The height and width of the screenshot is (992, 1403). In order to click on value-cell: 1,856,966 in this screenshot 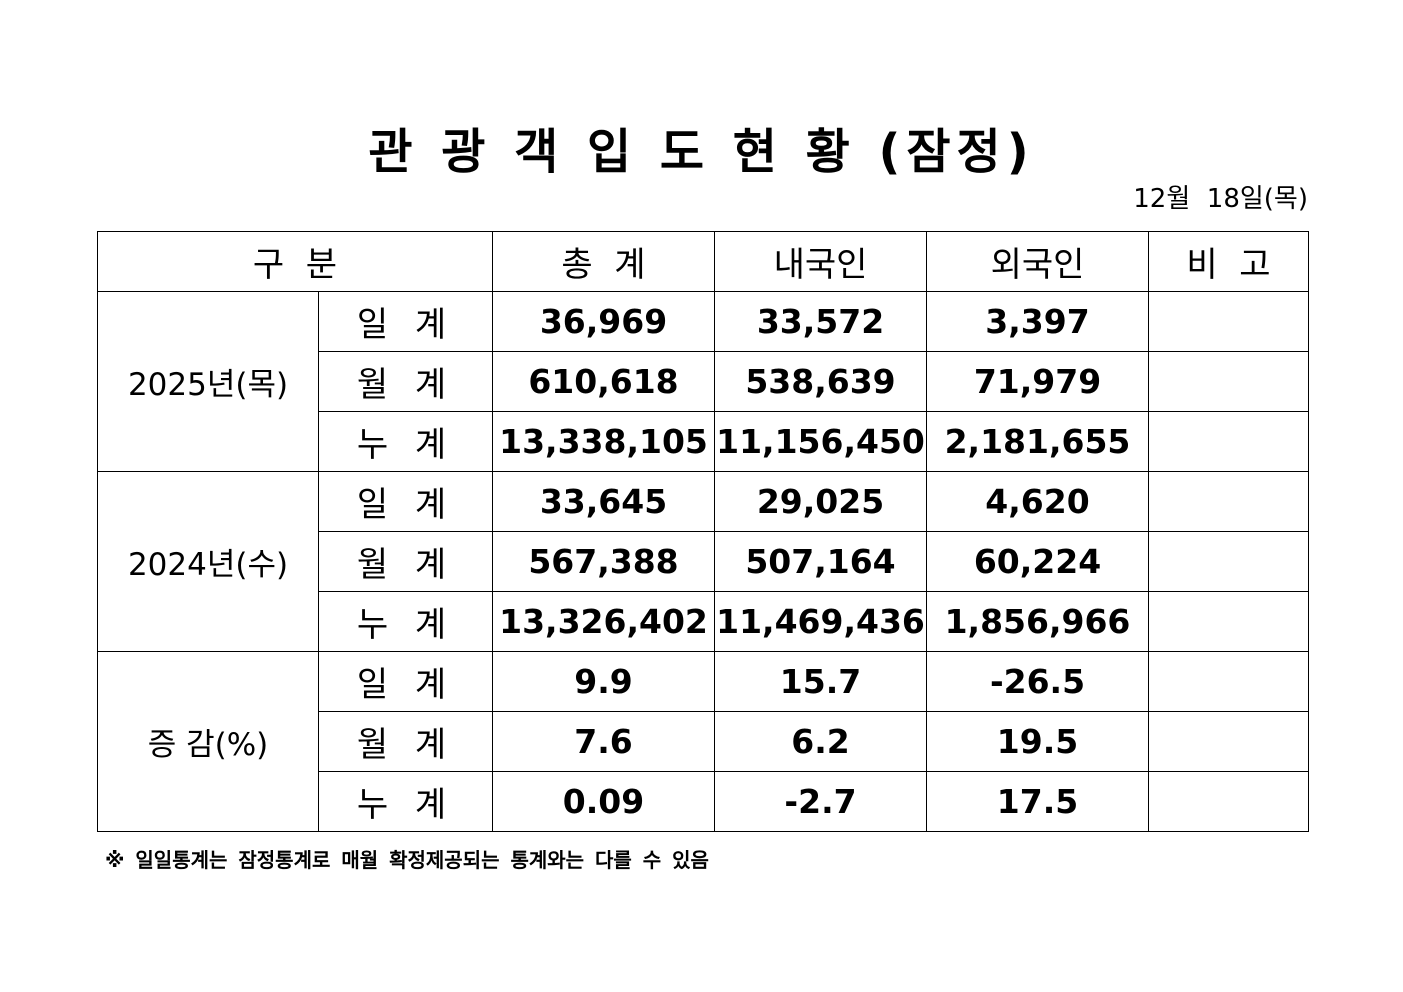, I will do `click(1037, 621)`.